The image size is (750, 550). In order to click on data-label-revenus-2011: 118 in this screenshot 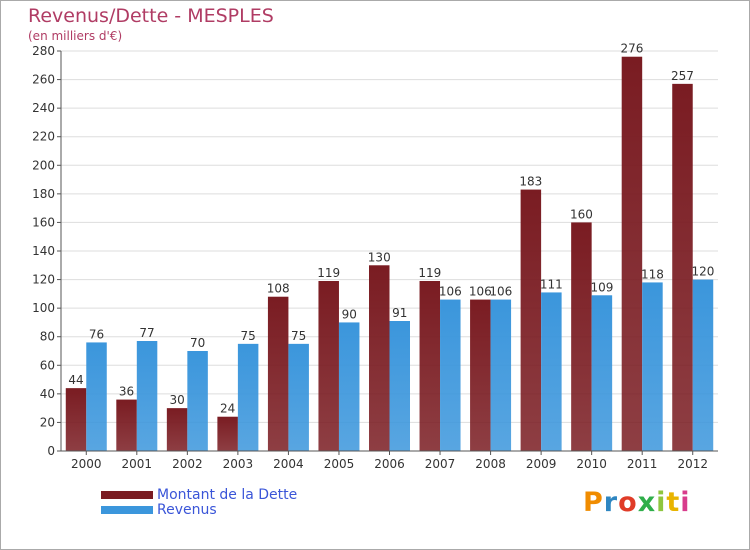, I will do `click(652, 274)`.